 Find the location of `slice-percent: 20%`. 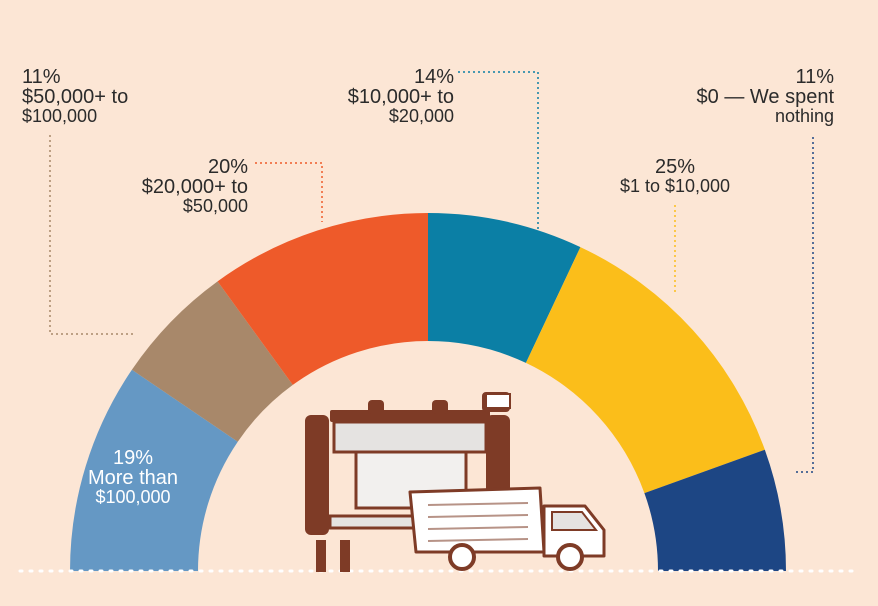

slice-percent: 20% is located at coordinates (227, 167).